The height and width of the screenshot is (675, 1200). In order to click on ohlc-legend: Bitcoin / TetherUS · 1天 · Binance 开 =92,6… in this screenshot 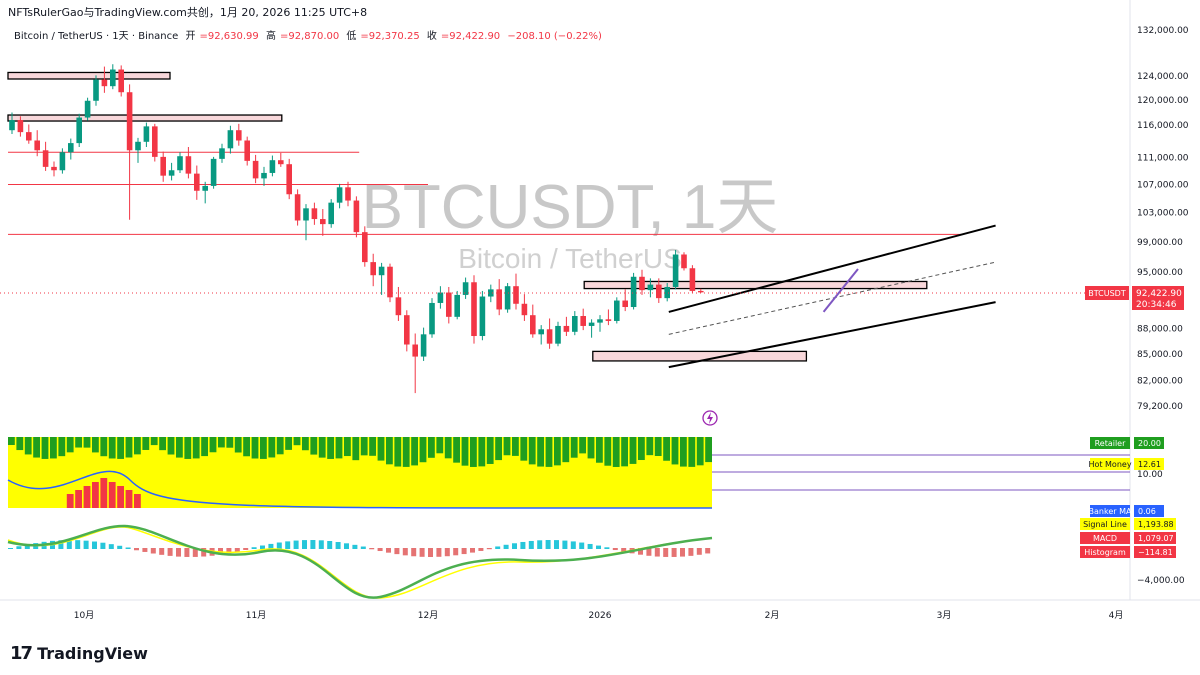, I will do `click(310, 34)`.